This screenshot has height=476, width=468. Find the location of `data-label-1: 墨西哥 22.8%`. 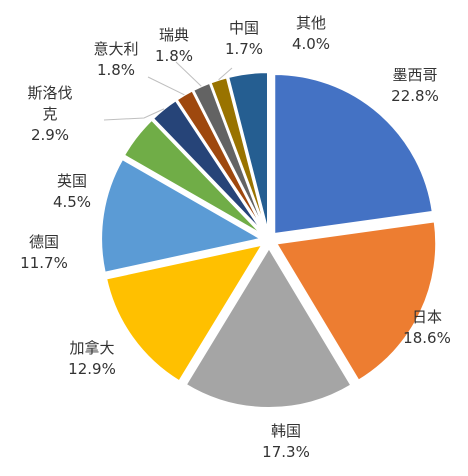

data-label-1: 墨西哥 22.8% is located at coordinates (415, 85).